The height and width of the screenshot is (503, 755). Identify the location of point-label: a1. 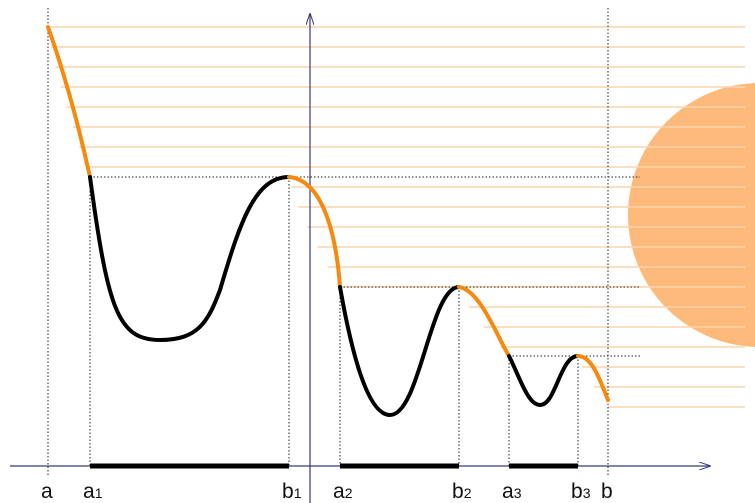
(93, 491).